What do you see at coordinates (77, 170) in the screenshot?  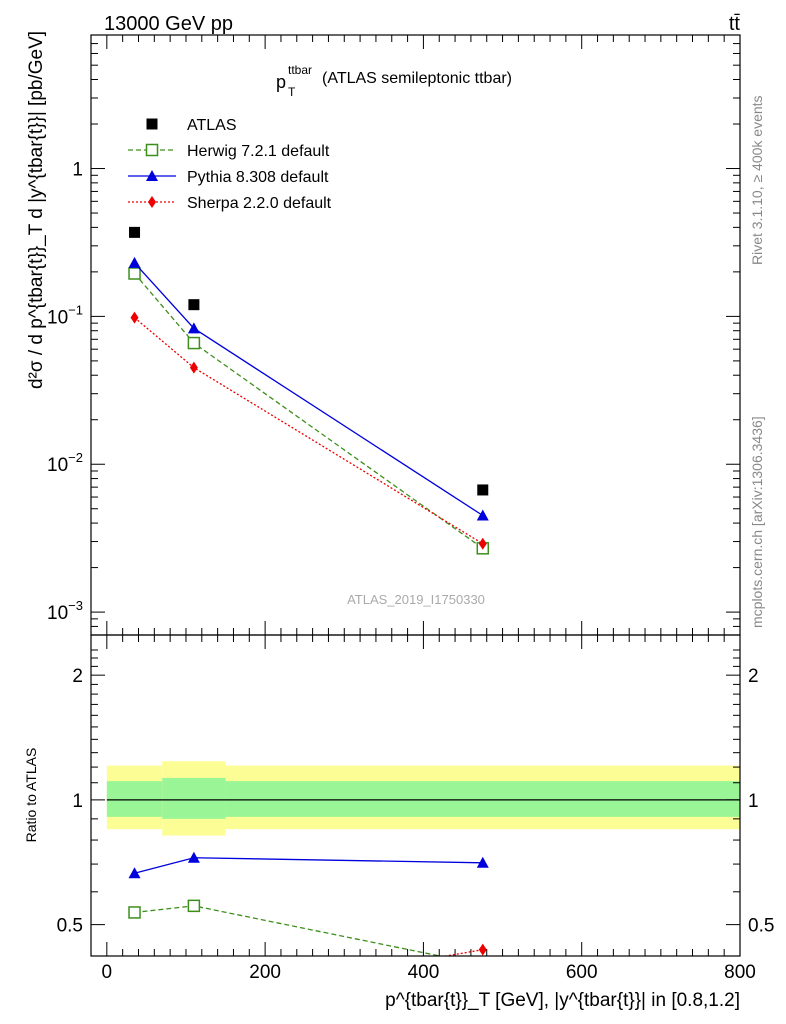 I see `main-y-tick-label: 1` at bounding box center [77, 170].